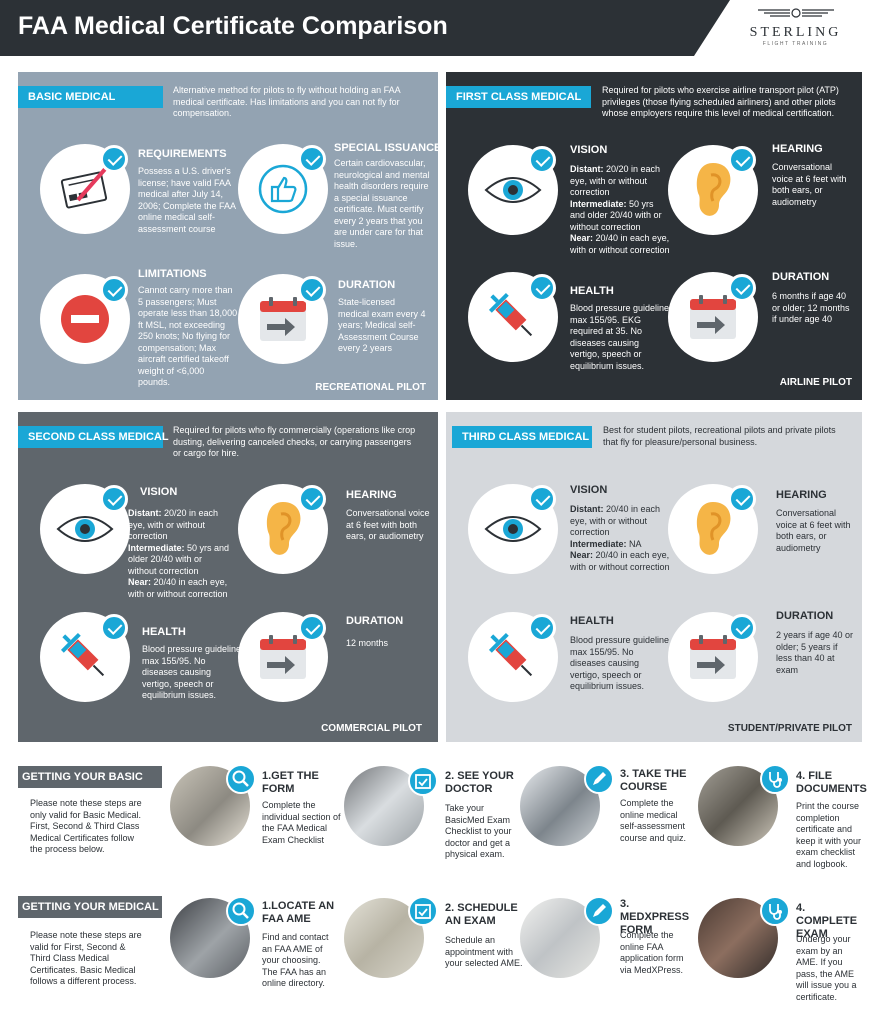  What do you see at coordinates (93, 437) in the screenshot?
I see `second-class-tag: SECOND CLASS MEDICAL` at bounding box center [93, 437].